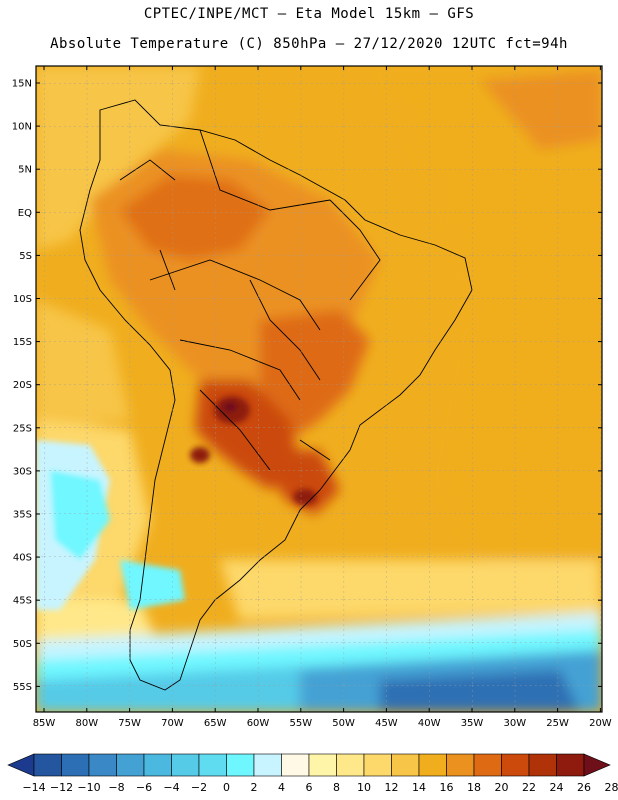  I want to click on colorbar-label: 22, so click(529, 787).